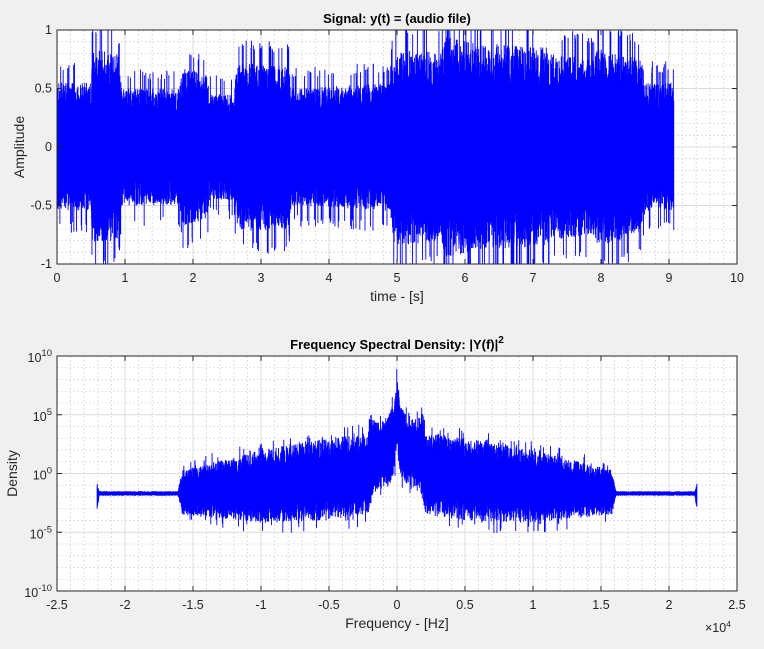 Image resolution: width=764 pixels, height=649 pixels. I want to click on x-axis-label: Frequency - [Hz], so click(396, 623).